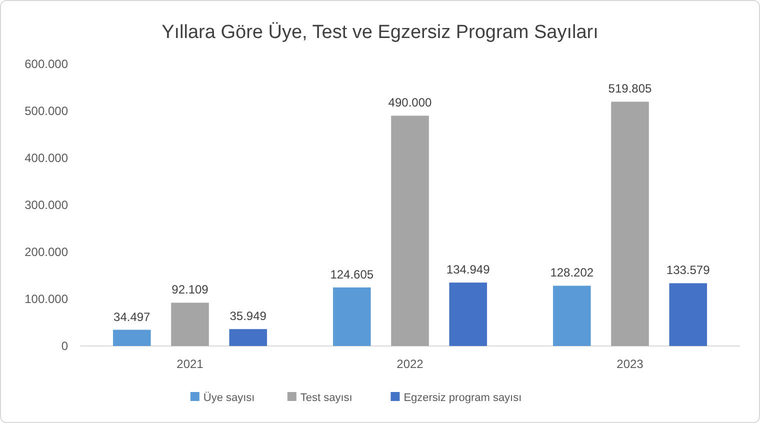 This screenshot has height=423, width=760. What do you see at coordinates (248, 316) in the screenshot?
I see `data-label: 35.949` at bounding box center [248, 316].